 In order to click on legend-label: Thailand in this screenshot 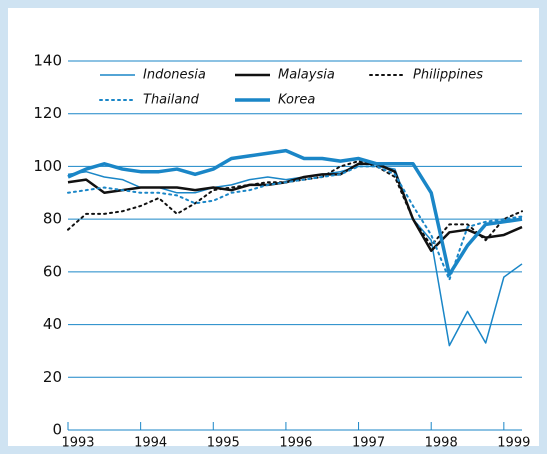, I will do `click(171, 100)`.